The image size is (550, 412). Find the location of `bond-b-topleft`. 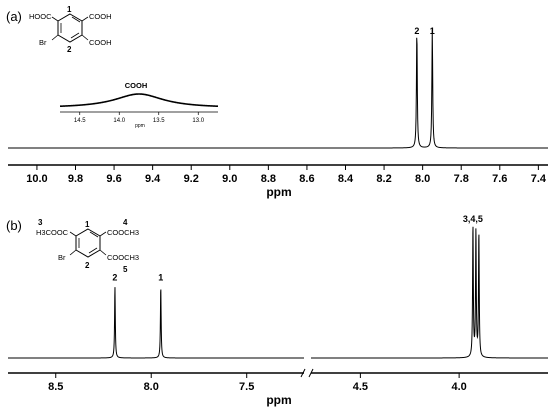

bond-b-topleft is located at coordinates (73, 234).